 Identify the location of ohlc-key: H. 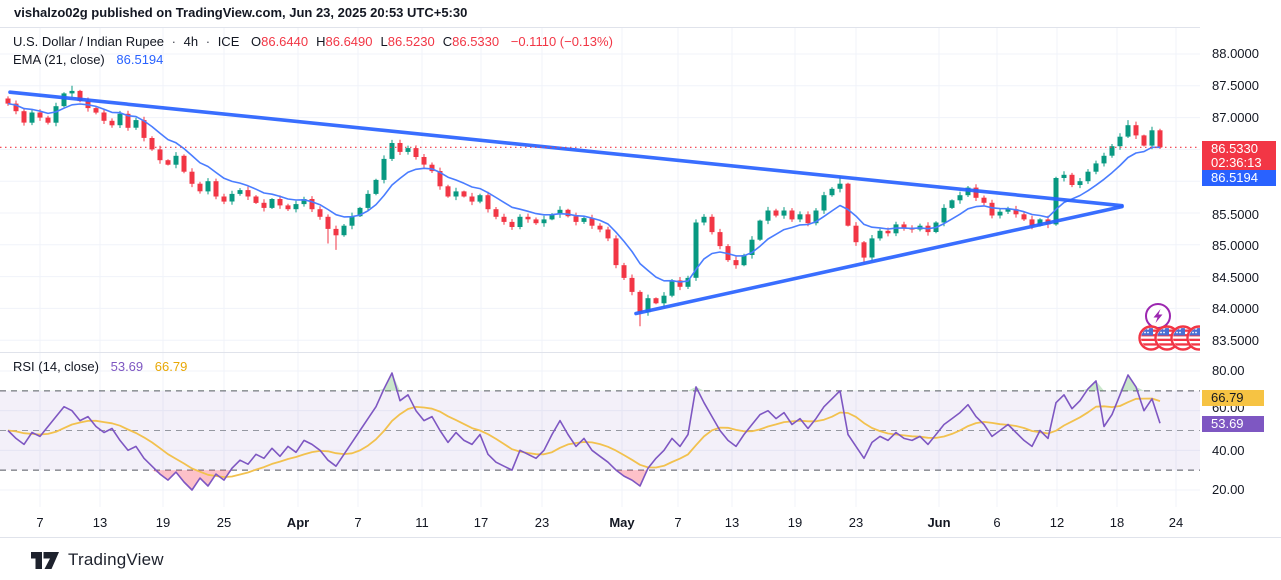
(321, 41).